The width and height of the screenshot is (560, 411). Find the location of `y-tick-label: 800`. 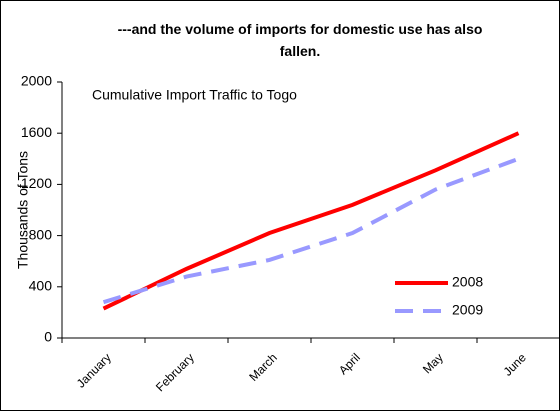

y-tick-label: 800 is located at coordinates (41, 234).